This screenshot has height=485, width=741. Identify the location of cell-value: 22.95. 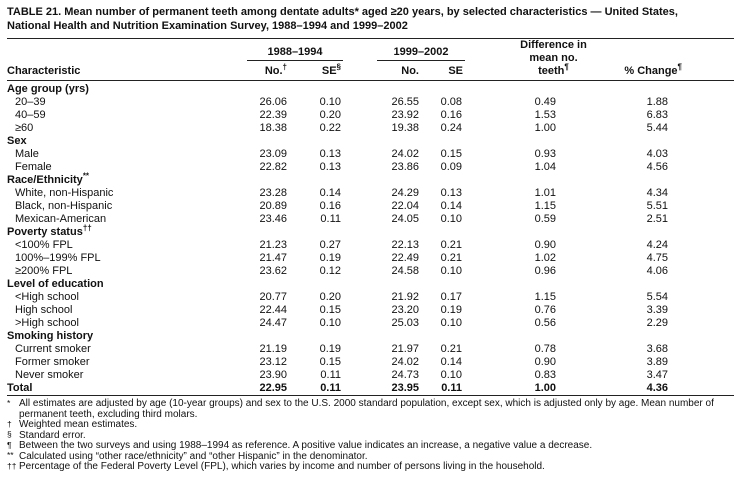
(273, 388).